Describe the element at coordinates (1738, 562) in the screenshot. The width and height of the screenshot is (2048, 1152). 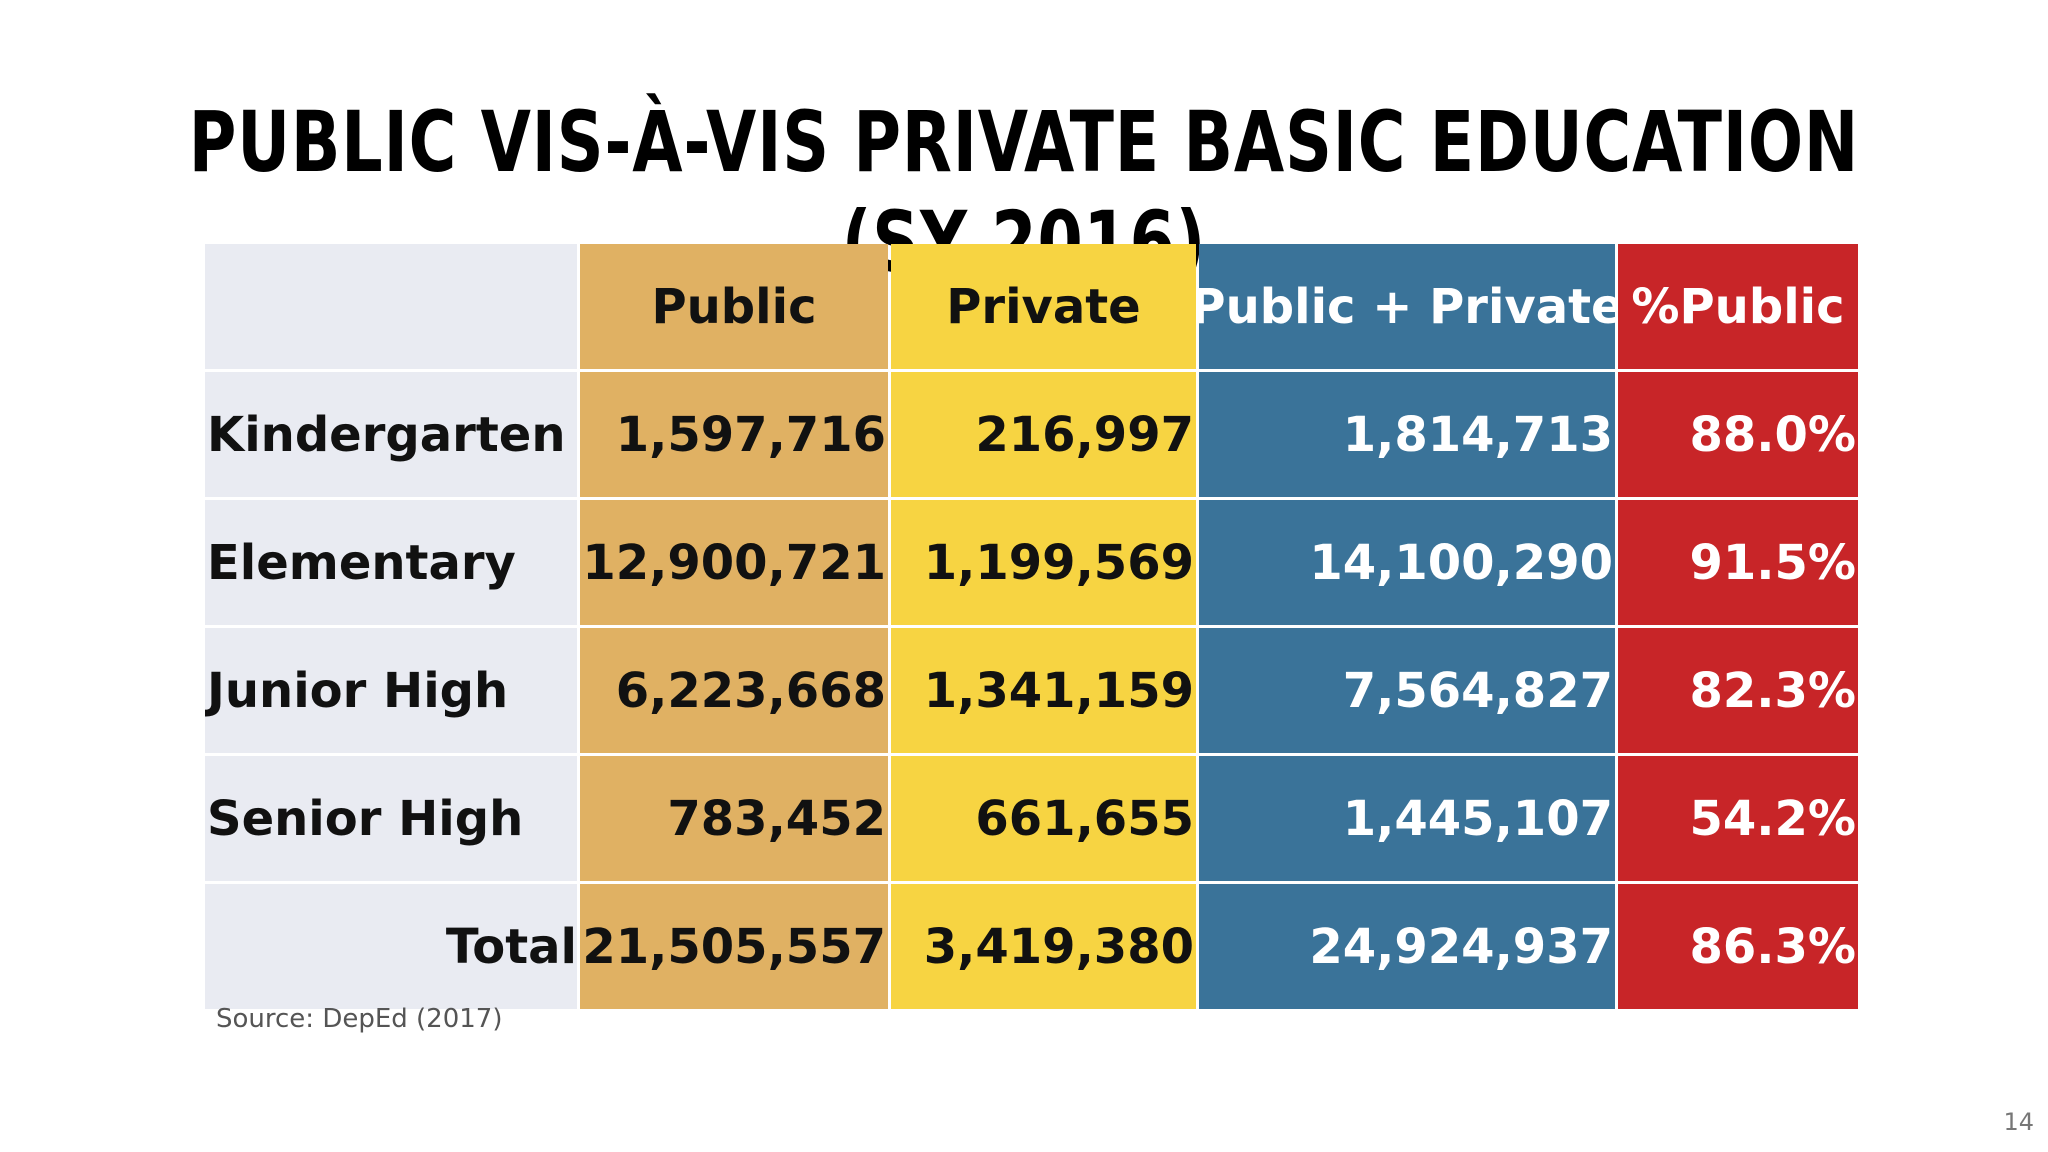
I see `elementary-pct-public: 91.5%` at that location.